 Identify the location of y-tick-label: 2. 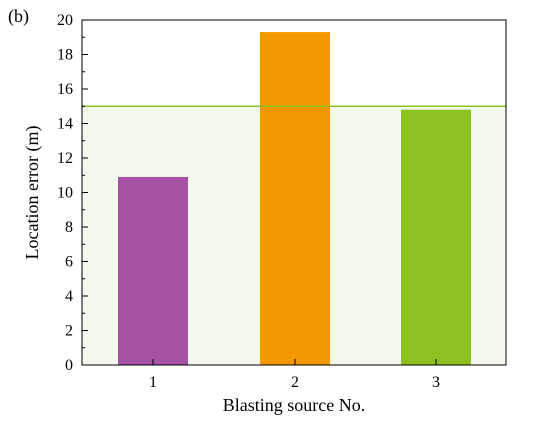
(69, 331).